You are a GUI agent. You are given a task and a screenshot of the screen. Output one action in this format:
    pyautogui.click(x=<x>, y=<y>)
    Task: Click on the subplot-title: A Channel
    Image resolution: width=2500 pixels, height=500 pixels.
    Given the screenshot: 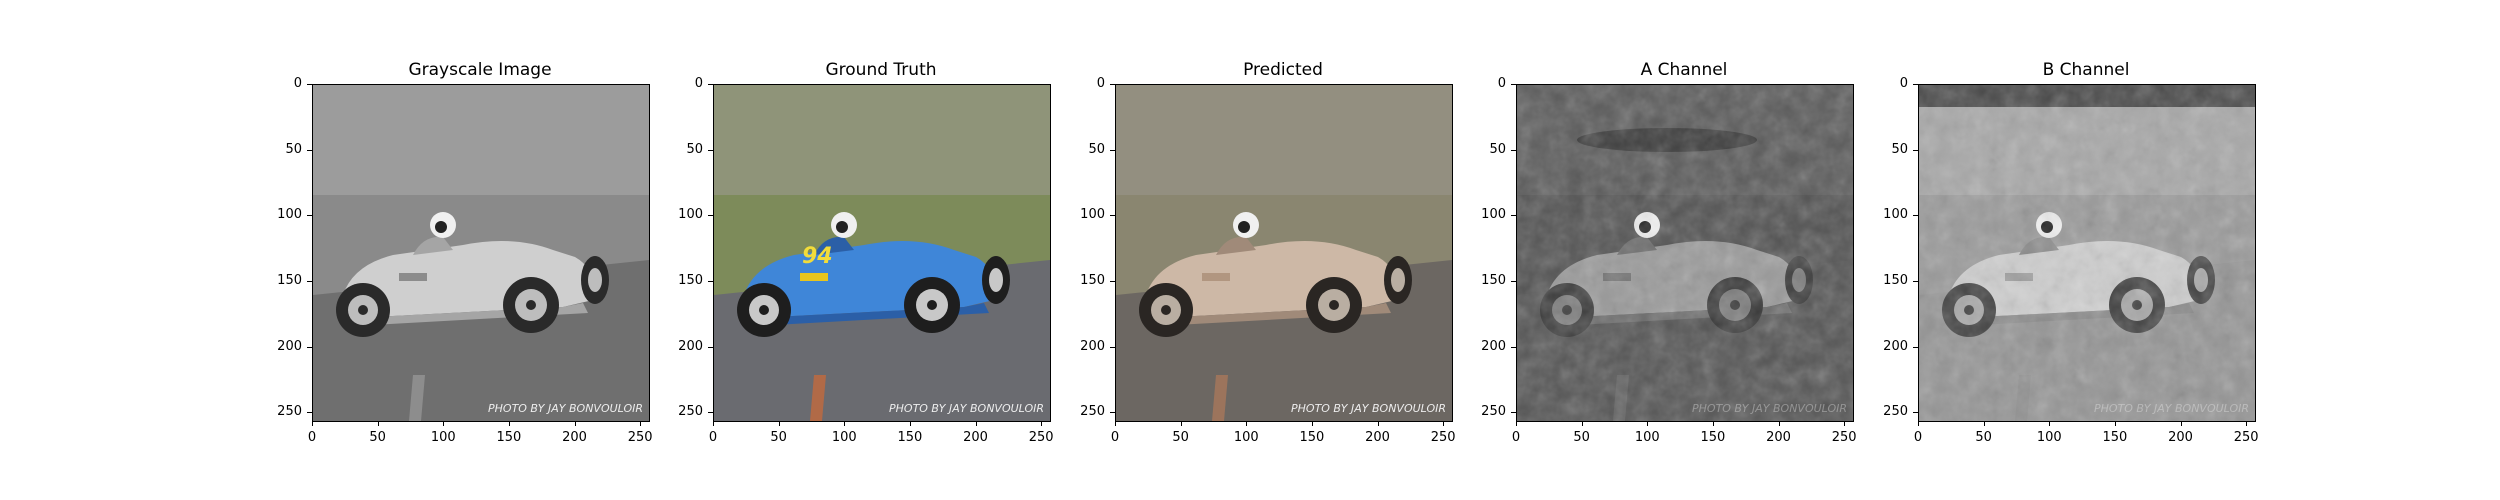 What is the action you would take?
    pyautogui.click(x=1684, y=70)
    